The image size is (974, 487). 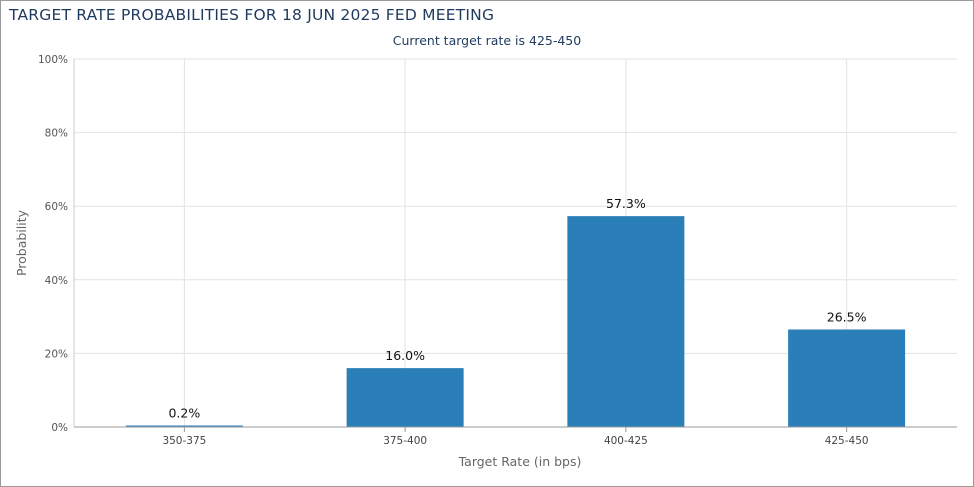 What do you see at coordinates (56, 354) in the screenshot?
I see `y-tick-label: 20%` at bounding box center [56, 354].